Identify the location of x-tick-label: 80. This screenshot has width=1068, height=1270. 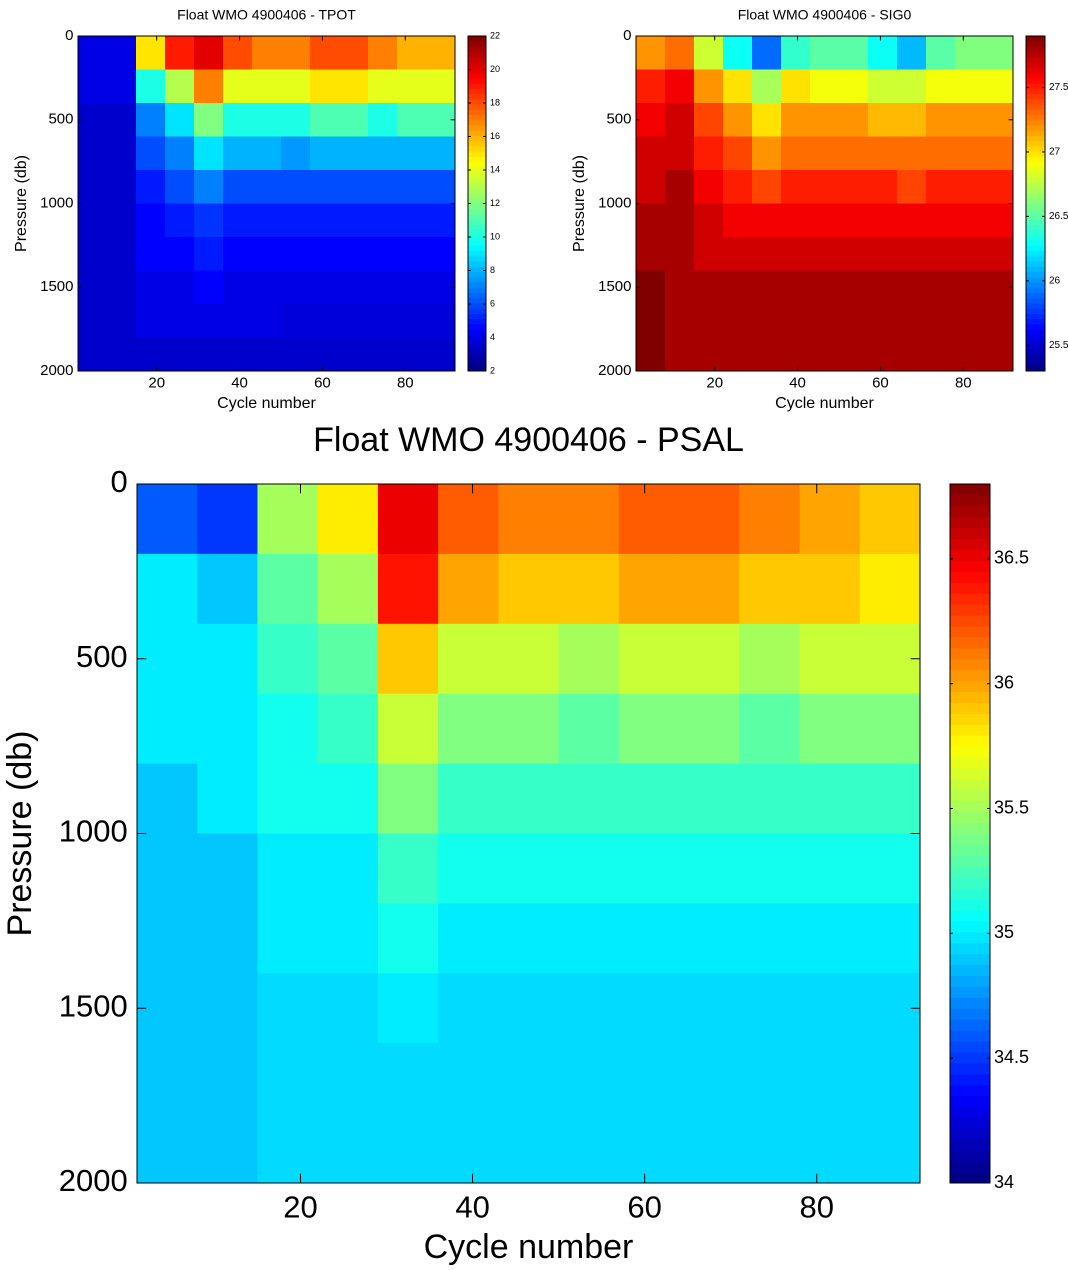
(405, 383).